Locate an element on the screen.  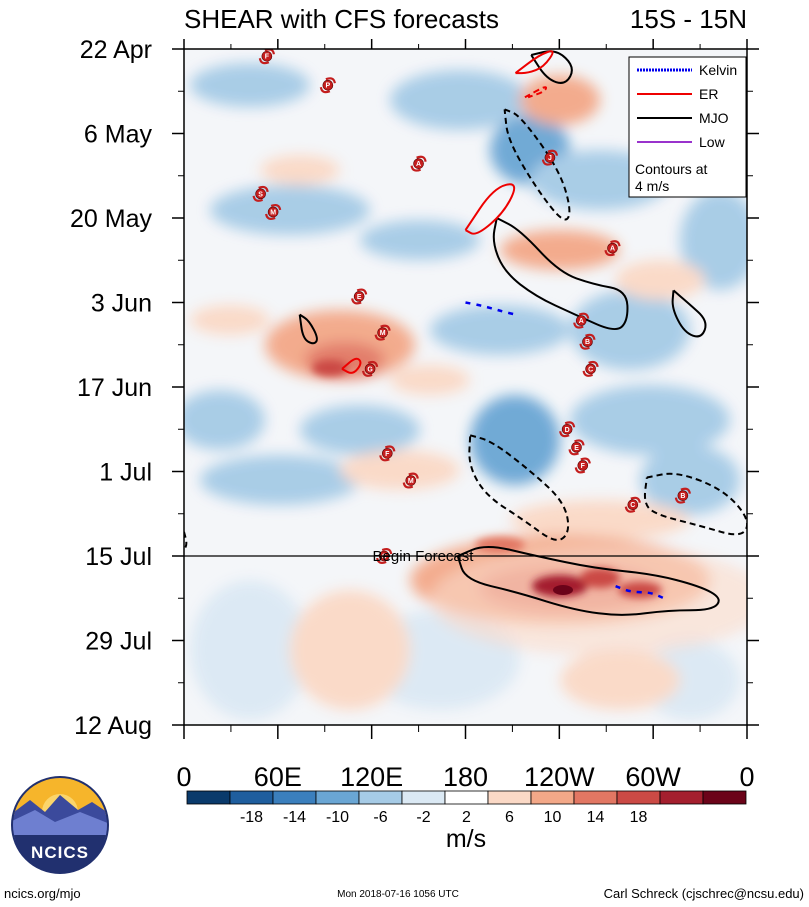
y-tick-label: 22 Apr is located at coordinates (116, 50).